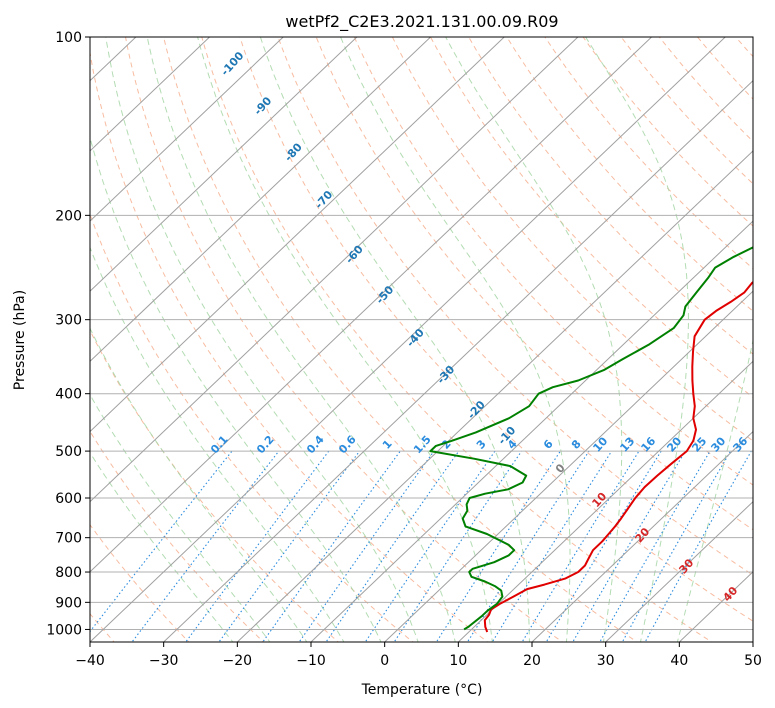 This screenshot has height=708, width=775. I want to click on x-axis-ticks: −40 −30 −20 −10 0 10 20 30 40 50, so click(418, 655).